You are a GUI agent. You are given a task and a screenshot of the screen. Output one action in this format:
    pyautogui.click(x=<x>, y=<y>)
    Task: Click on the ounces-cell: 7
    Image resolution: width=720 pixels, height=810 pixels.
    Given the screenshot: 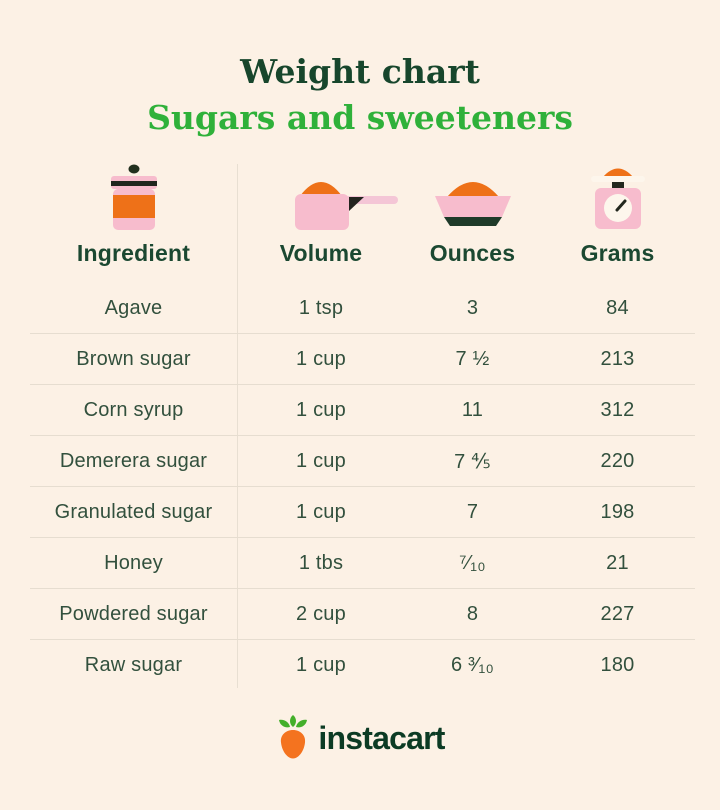 What is the action you would take?
    pyautogui.click(x=472, y=511)
    